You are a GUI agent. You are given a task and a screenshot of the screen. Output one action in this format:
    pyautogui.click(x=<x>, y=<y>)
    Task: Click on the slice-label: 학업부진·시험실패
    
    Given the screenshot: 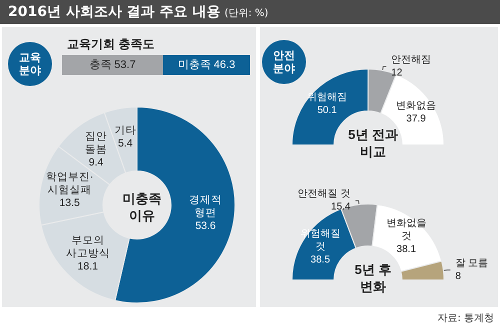 What is the action you would take?
    pyautogui.click(x=70, y=183)
    